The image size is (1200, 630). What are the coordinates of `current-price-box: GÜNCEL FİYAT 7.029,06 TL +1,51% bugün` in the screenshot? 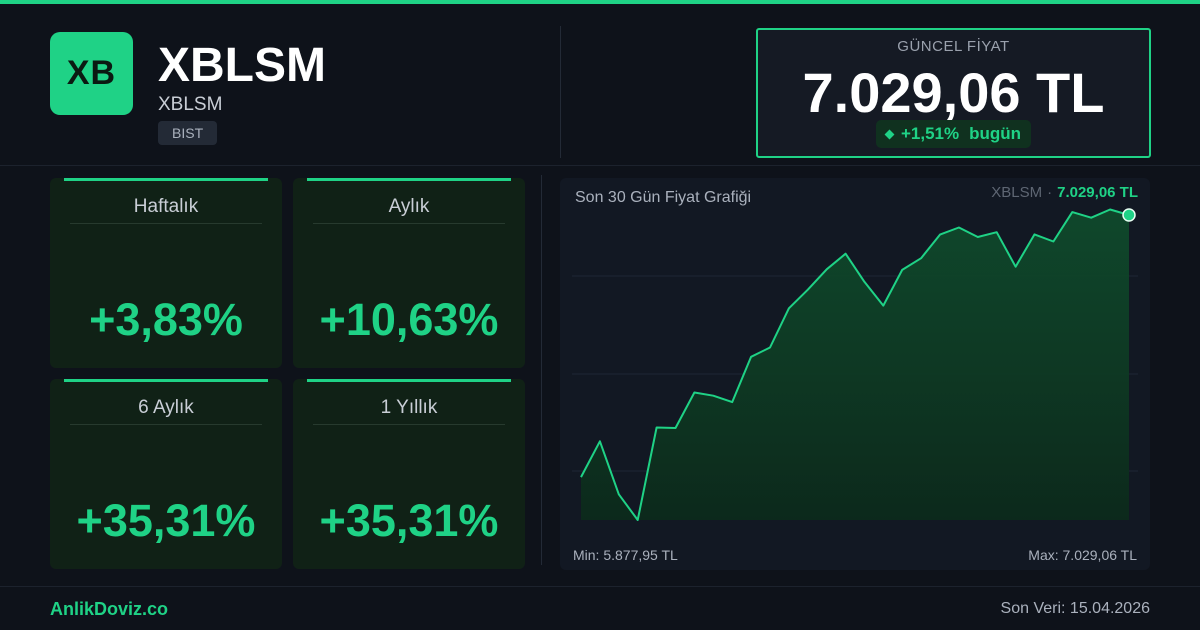 It's located at (953, 93).